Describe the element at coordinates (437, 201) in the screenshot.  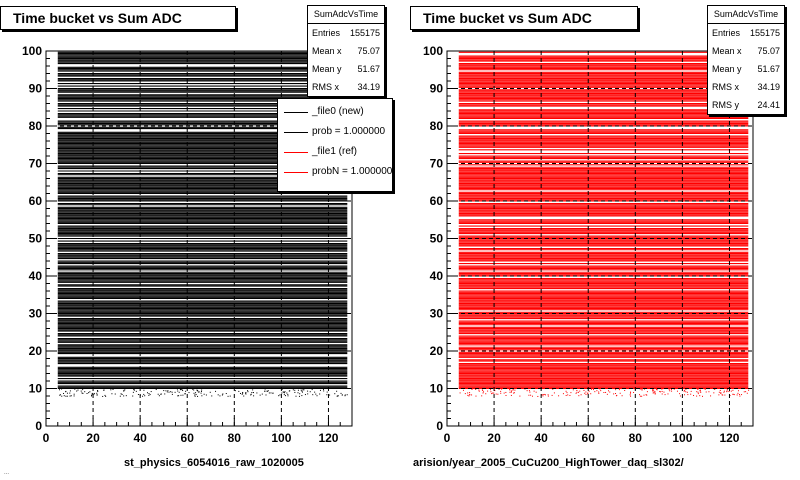
I see `y-tick-label: 60` at that location.